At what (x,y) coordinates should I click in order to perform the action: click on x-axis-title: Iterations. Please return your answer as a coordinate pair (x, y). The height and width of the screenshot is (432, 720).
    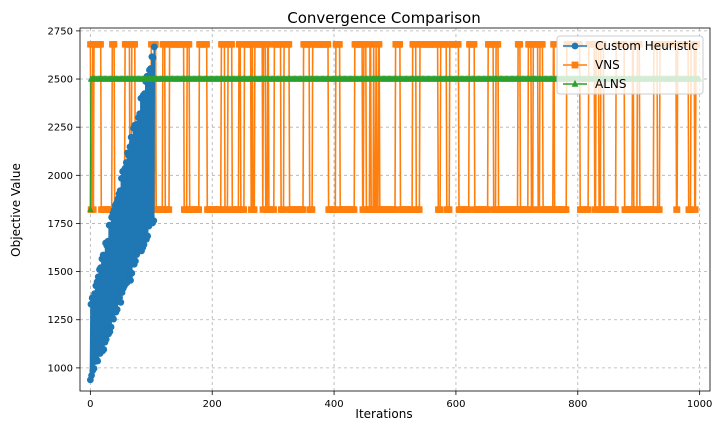
    Looking at the image, I should click on (383, 414).